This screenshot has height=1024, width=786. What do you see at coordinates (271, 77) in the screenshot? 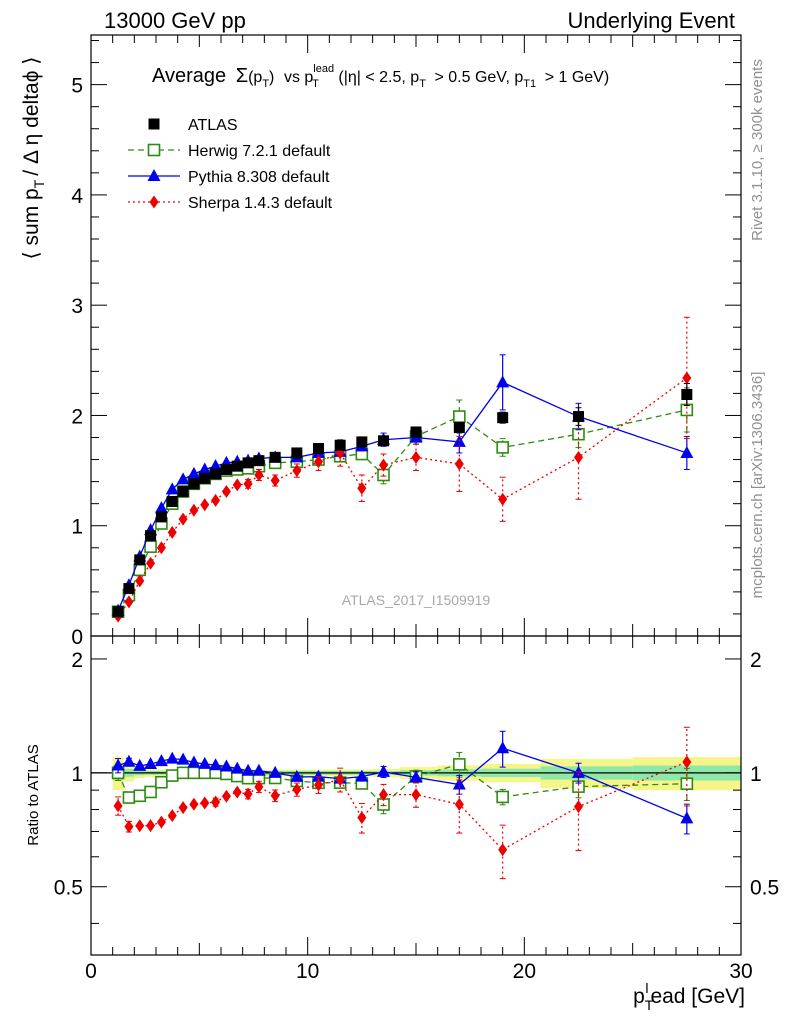
I see `title-sigma-close: )` at bounding box center [271, 77].